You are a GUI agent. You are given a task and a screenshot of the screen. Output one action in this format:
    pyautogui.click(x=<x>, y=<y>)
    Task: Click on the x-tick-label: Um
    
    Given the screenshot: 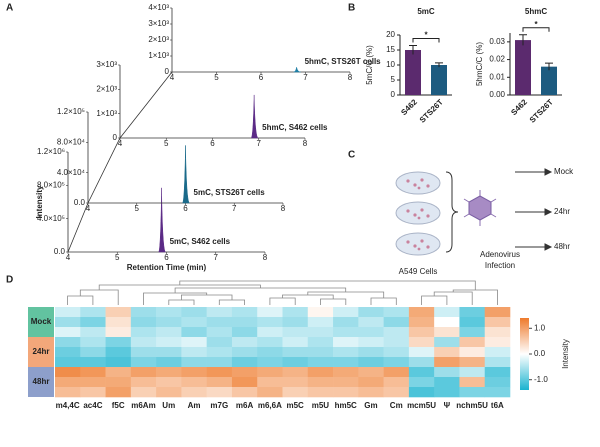 What is the action you would take?
    pyautogui.click(x=168, y=405)
    